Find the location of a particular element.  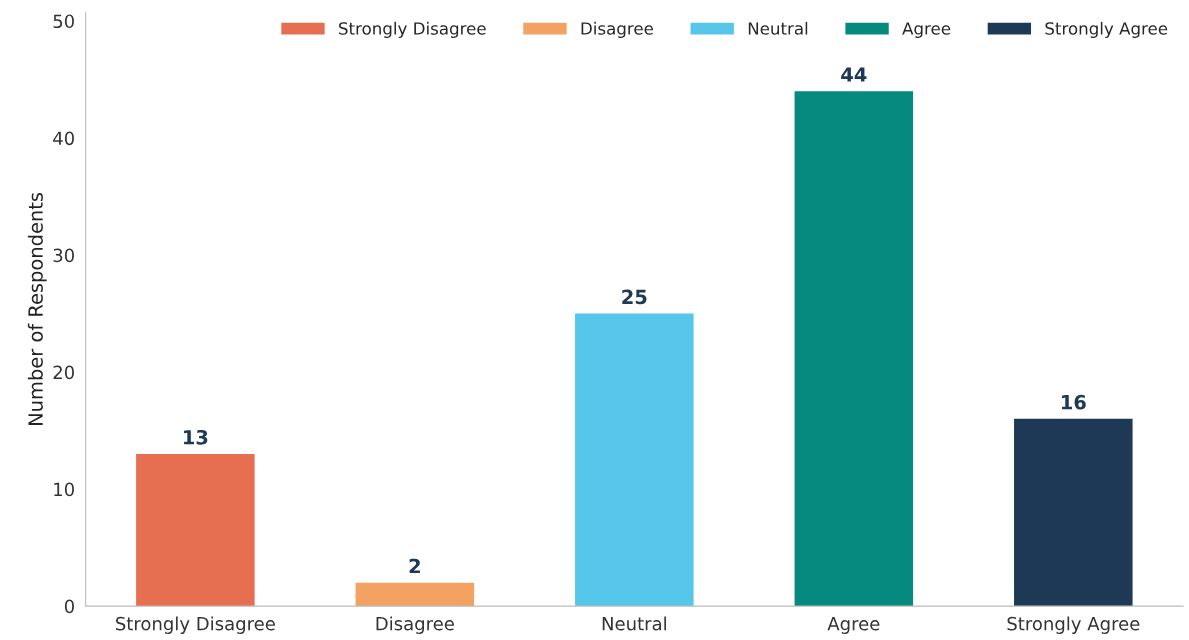

x-tick-label: Agree is located at coordinates (853, 625).